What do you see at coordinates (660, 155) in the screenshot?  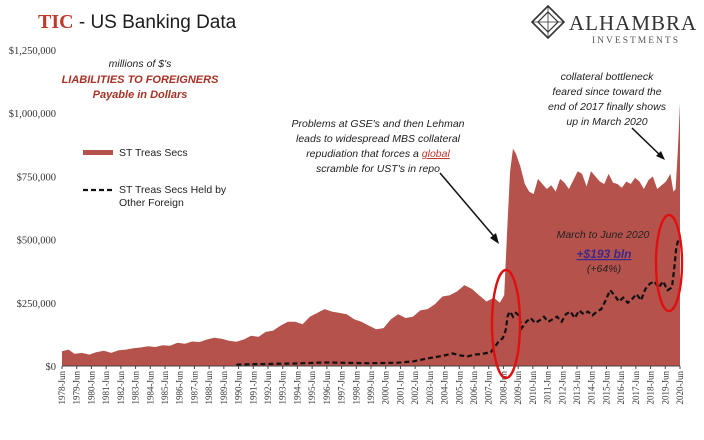 I see `covid-arrowhead-icon` at bounding box center [660, 155].